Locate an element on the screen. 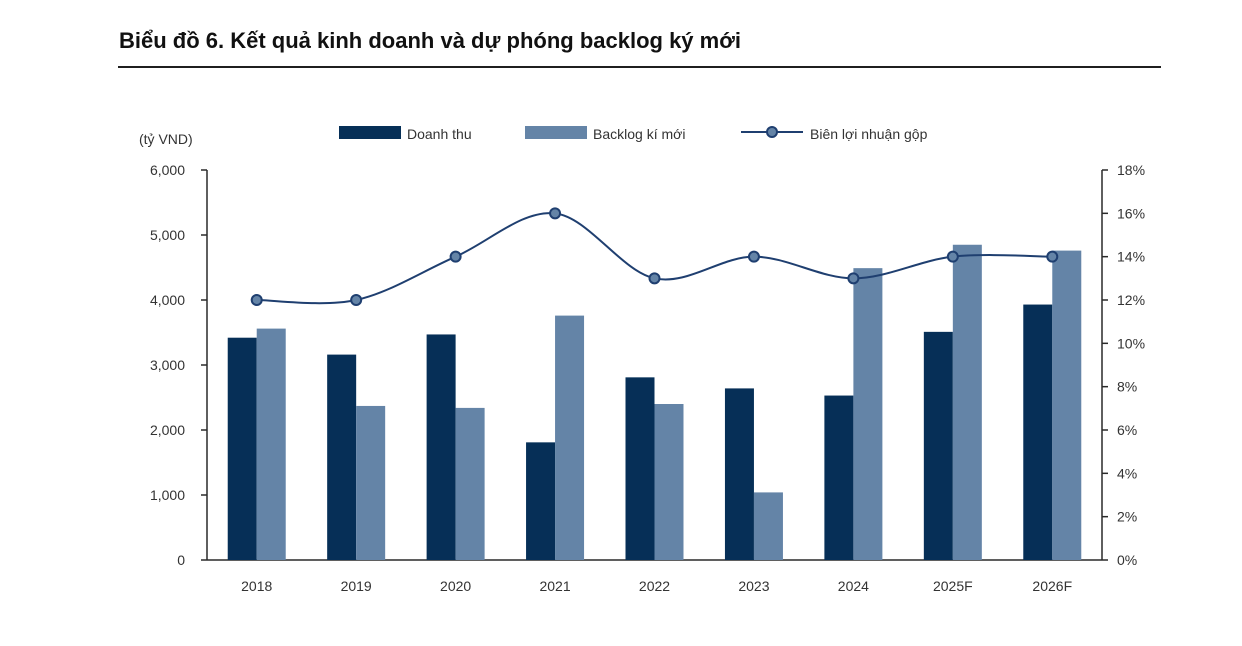  x-tick-label-2022: 2022 is located at coordinates (654, 586).